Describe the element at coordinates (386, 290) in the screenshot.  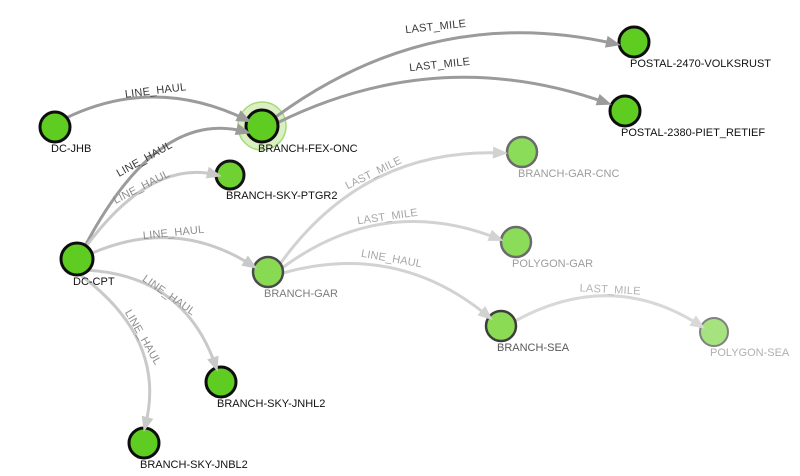
I see `edge-branch-gar-to-branch-sea` at that location.